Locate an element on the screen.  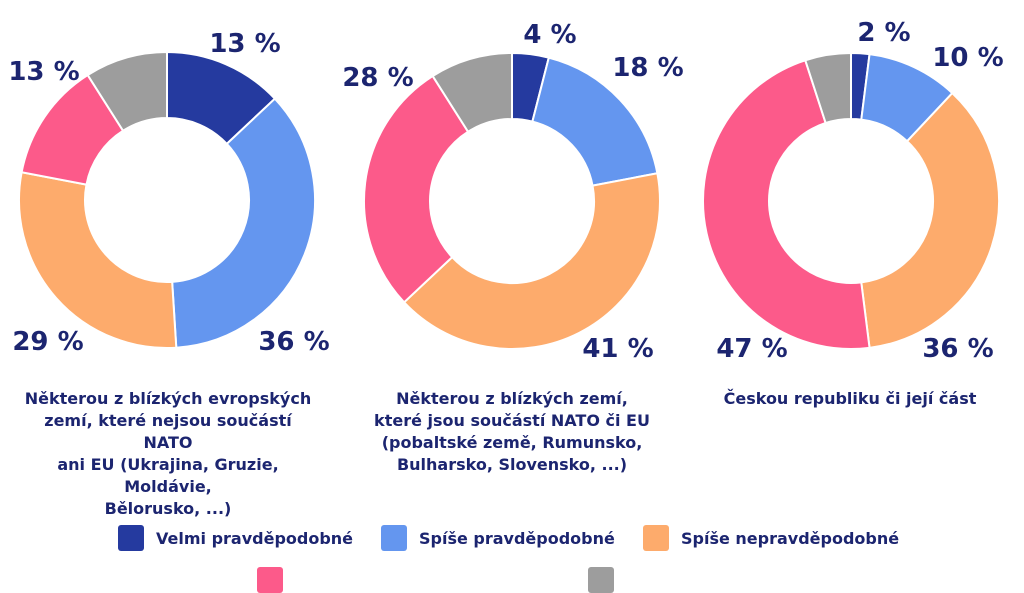
chart-2-caption-line: (pobaltské země, Rumunsko, is located at coordinates (512, 442).